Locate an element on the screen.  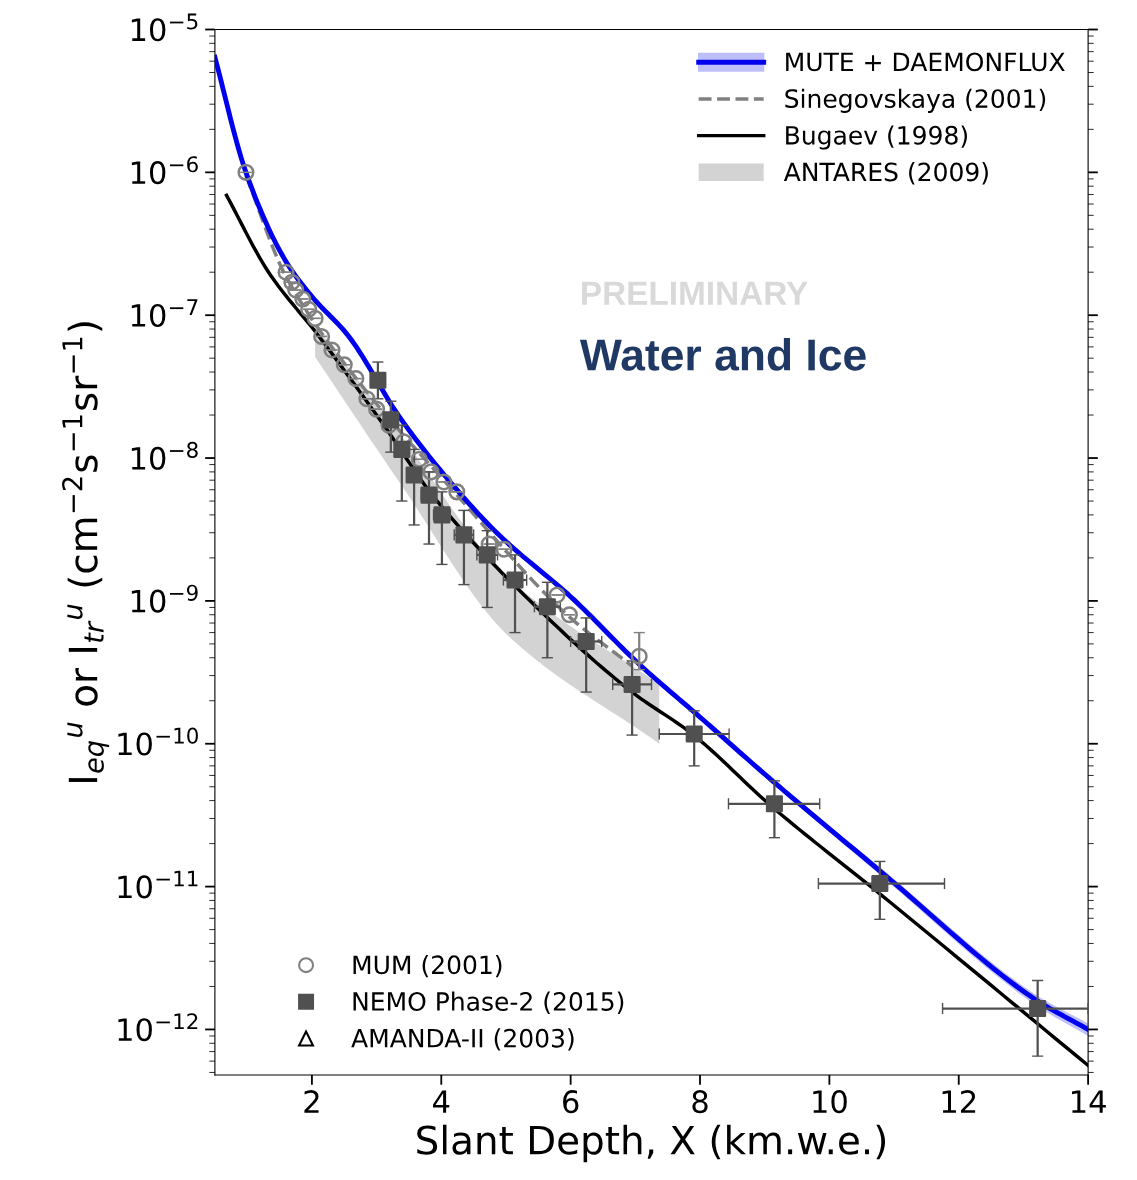
x-tick-label: 6 is located at coordinates (571, 1102).